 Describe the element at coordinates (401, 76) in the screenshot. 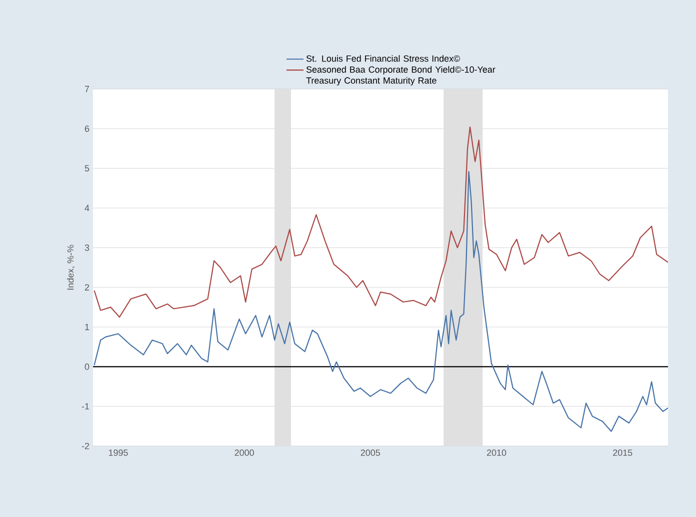

I see `legend-label: Seasoned Baa Corporate Bond Yield©-10-Year Treasury Constant Maturity Rate` at that location.